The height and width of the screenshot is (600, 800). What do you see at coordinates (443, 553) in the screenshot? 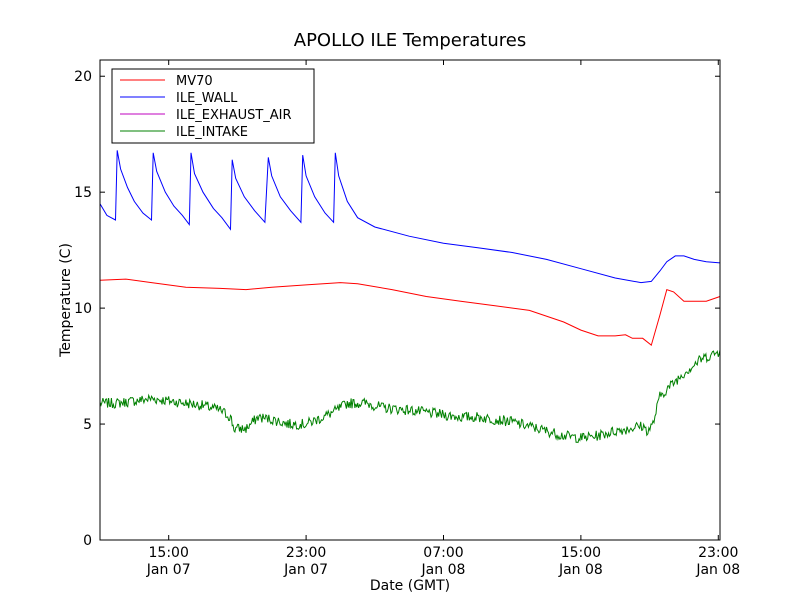
I see `x-tick-label-time: 07:00` at bounding box center [443, 553].